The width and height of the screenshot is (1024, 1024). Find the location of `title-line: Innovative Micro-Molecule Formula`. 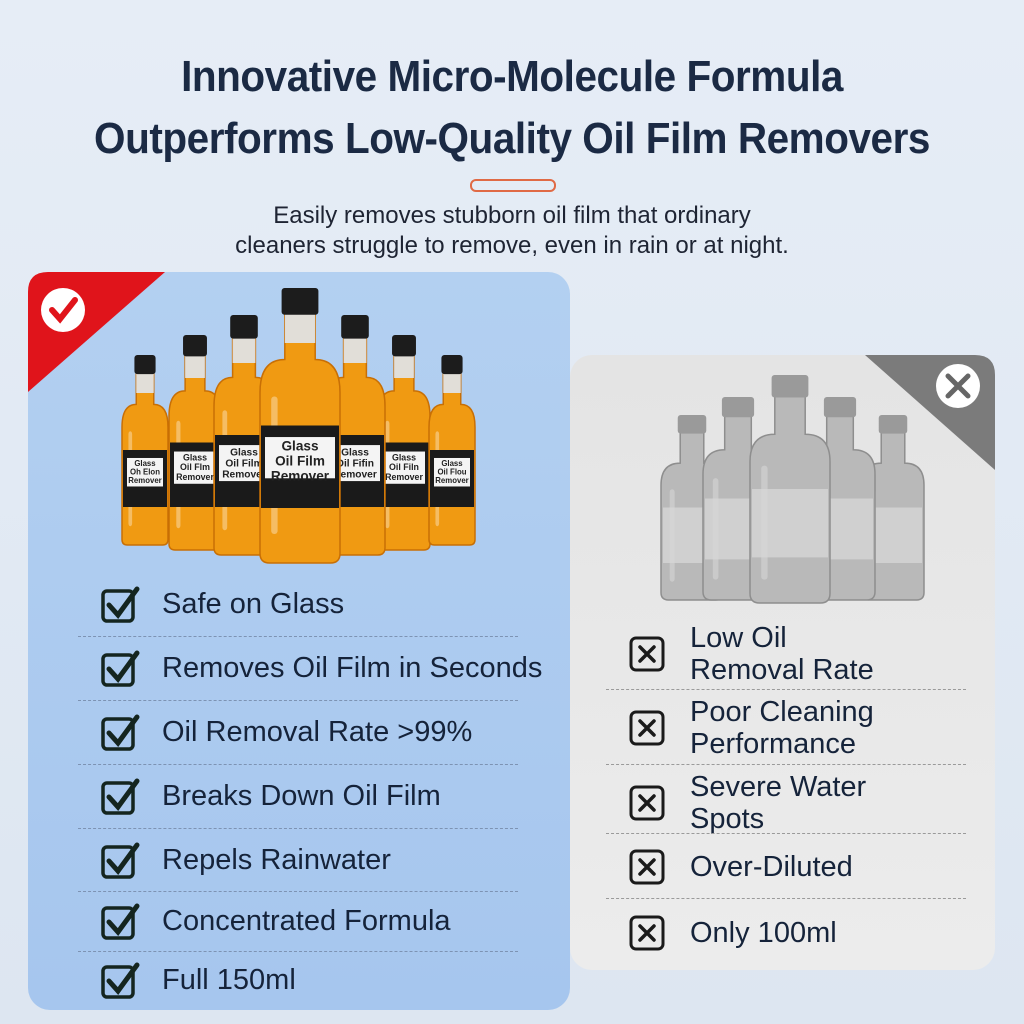

title-line: Innovative Micro-Molecule Formula is located at coordinates (512, 76).